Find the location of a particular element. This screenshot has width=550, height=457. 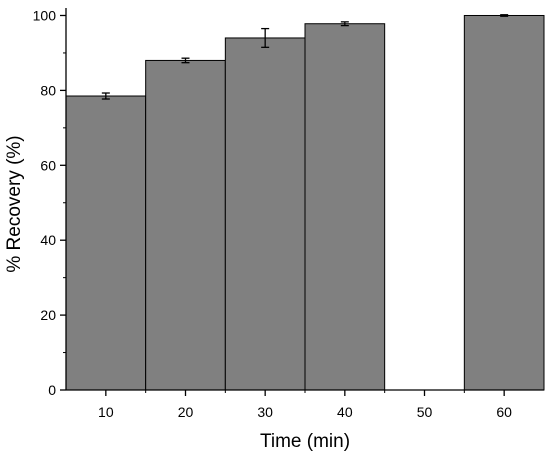

error-bars-group is located at coordinates (305, 57).